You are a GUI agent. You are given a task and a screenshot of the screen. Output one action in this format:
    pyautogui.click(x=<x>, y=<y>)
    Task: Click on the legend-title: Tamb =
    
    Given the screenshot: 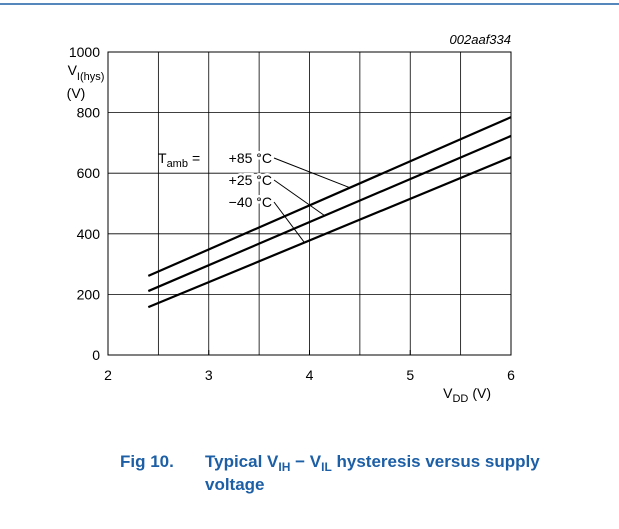 What is the action you would take?
    pyautogui.click(x=179, y=160)
    